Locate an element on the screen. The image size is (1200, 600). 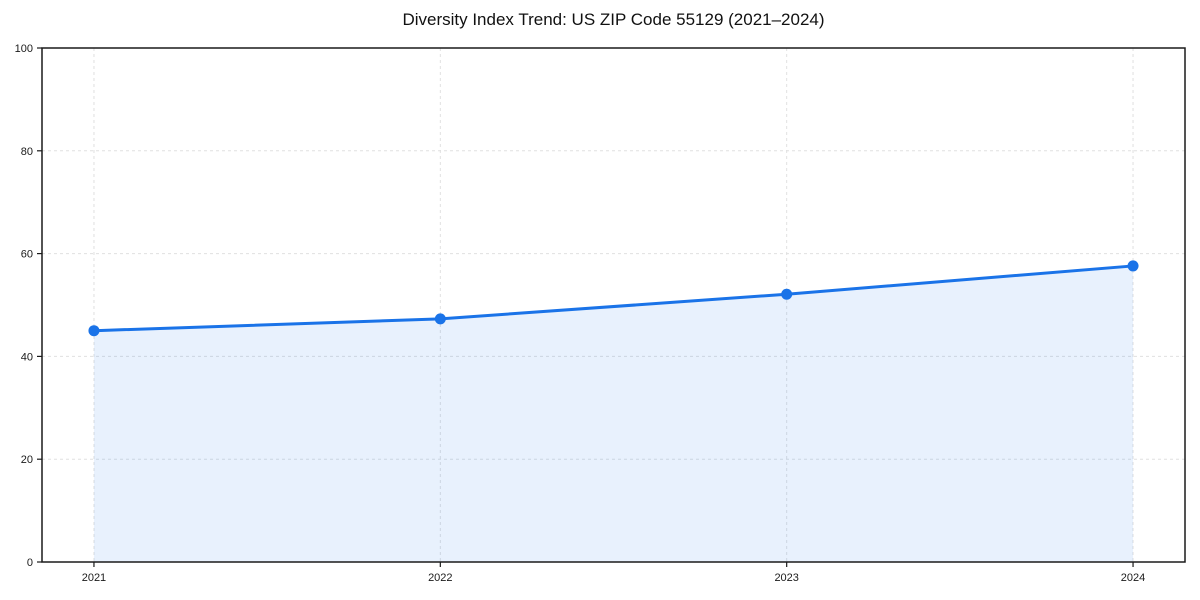
x-tick-label: 2022 is located at coordinates (440, 578).